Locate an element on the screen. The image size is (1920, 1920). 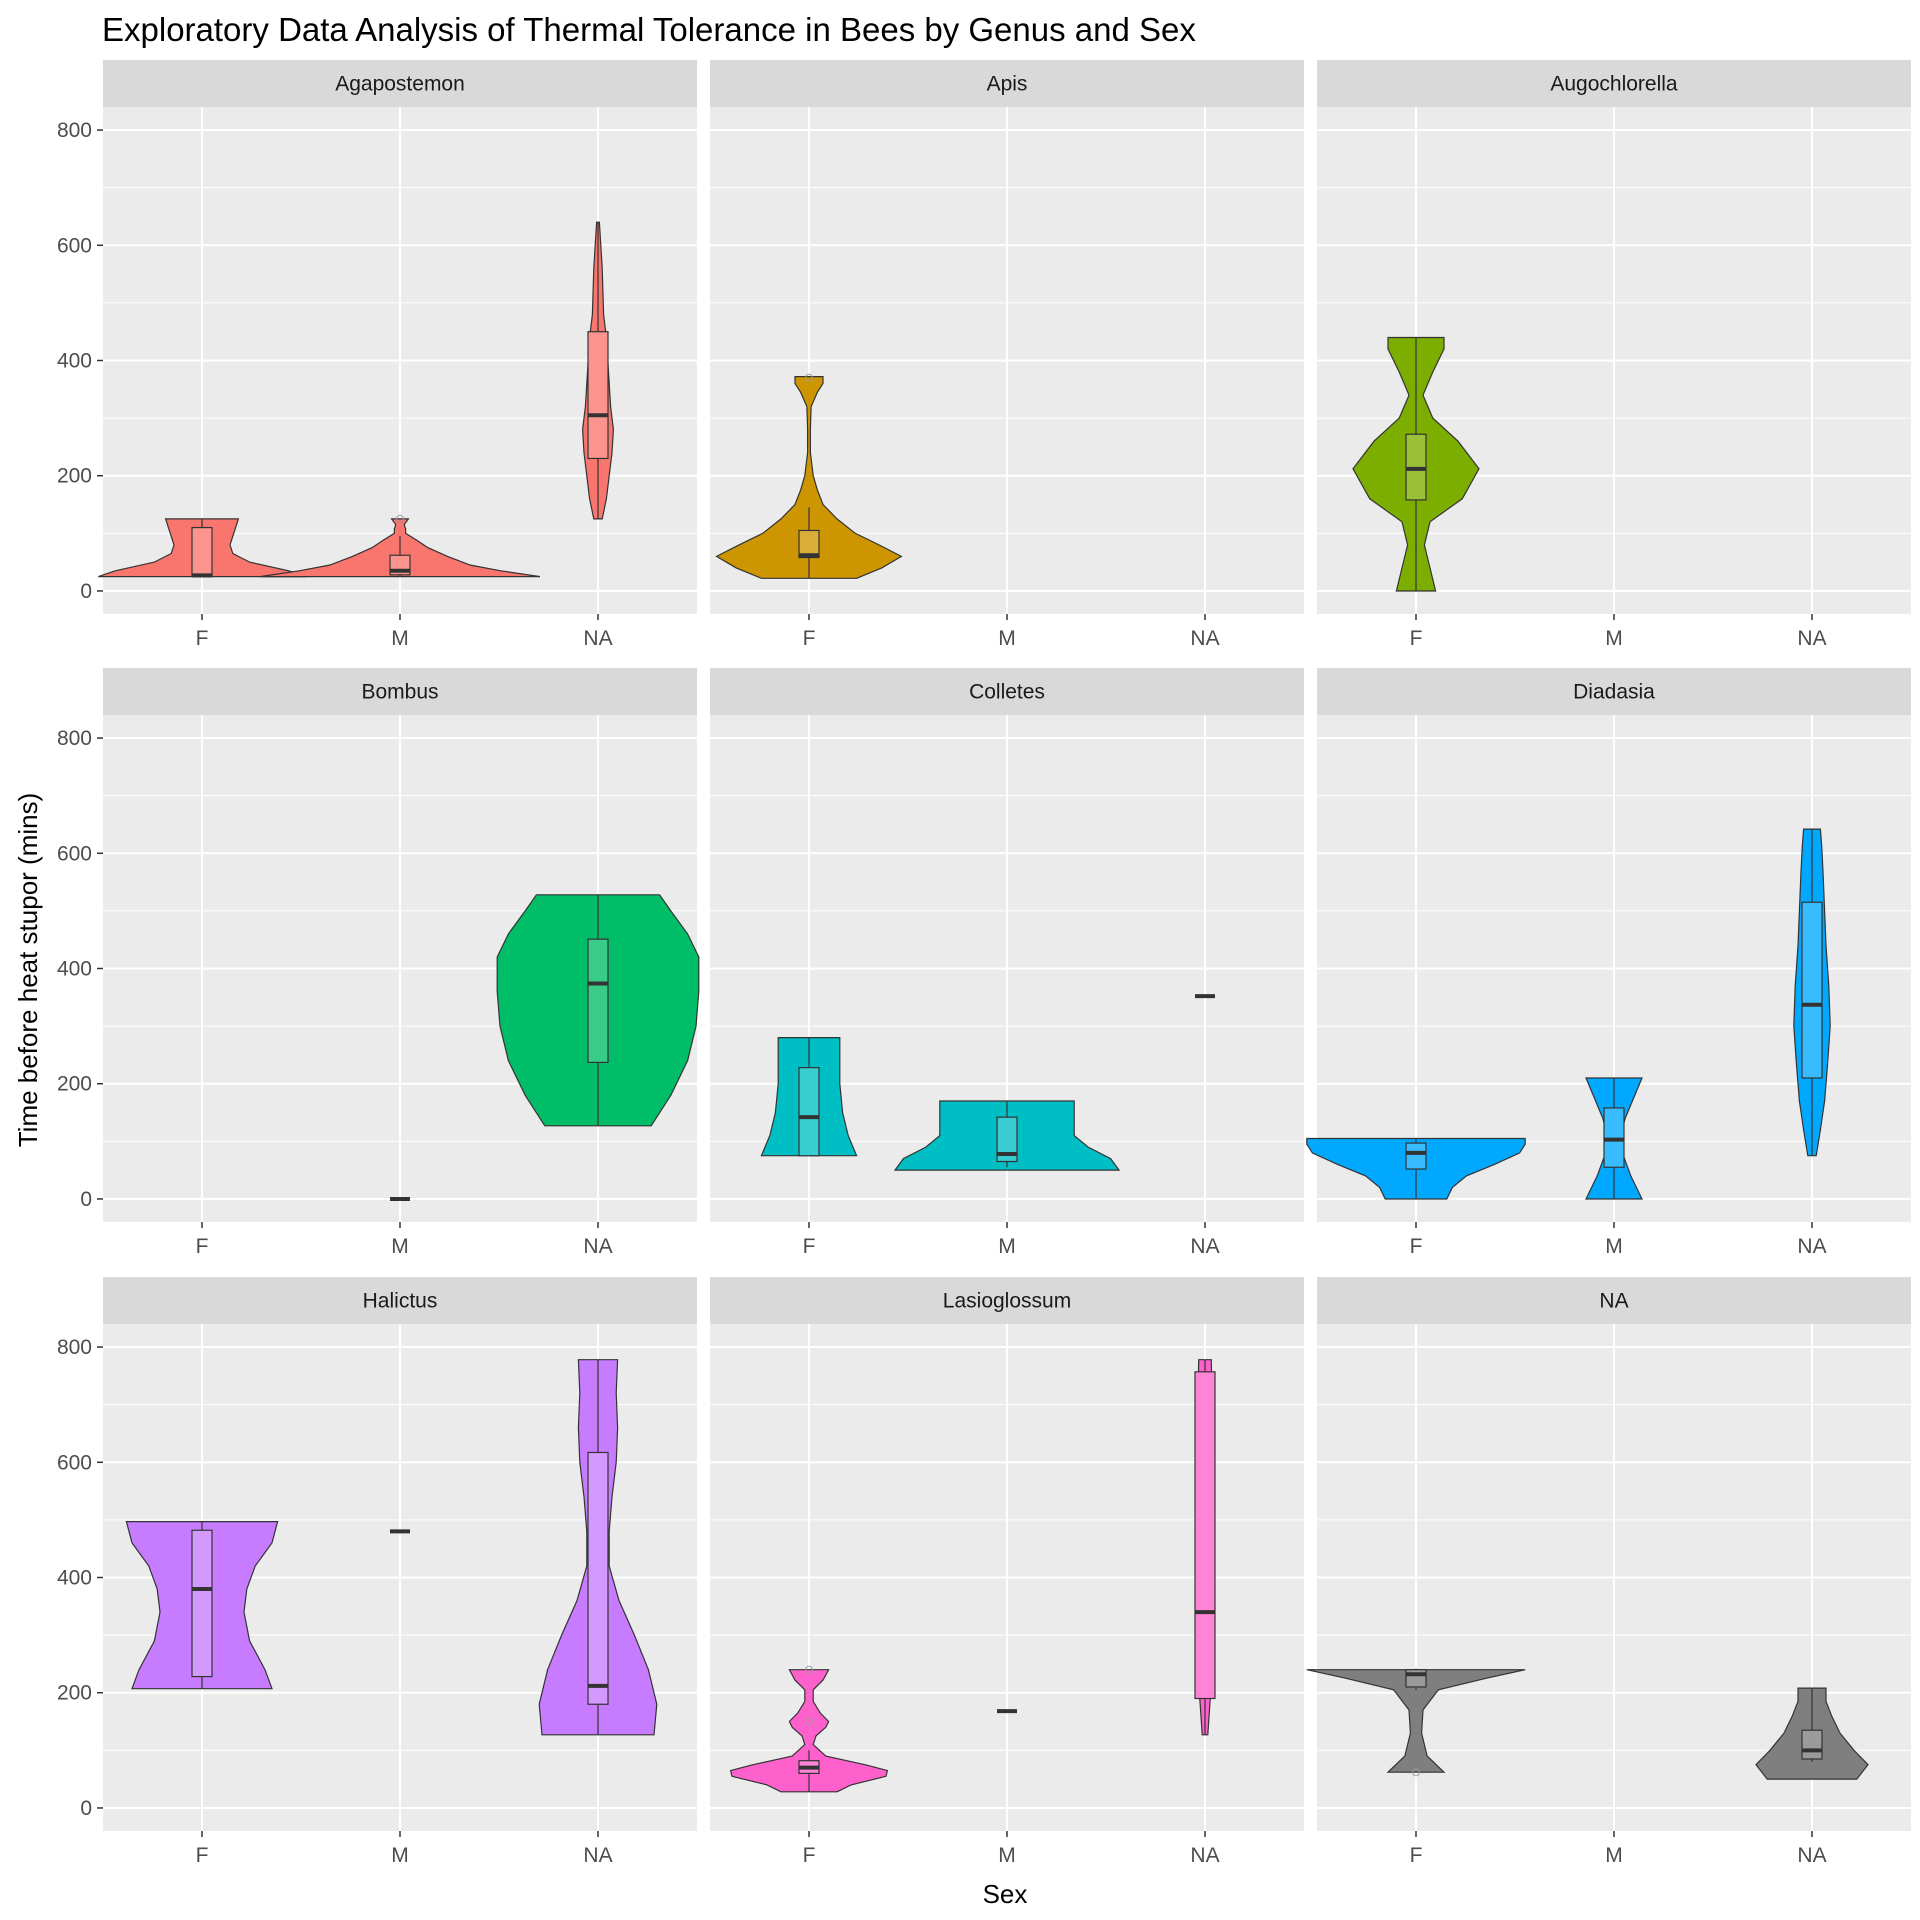
facet-panel: Colletes F M NA is located at coordinates (1007, 963).